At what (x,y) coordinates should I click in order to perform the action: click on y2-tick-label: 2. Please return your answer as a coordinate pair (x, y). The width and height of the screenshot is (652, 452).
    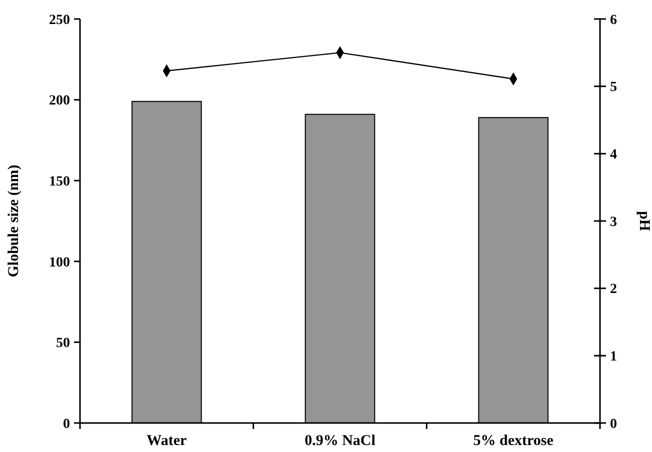
    Looking at the image, I should click on (613, 290).